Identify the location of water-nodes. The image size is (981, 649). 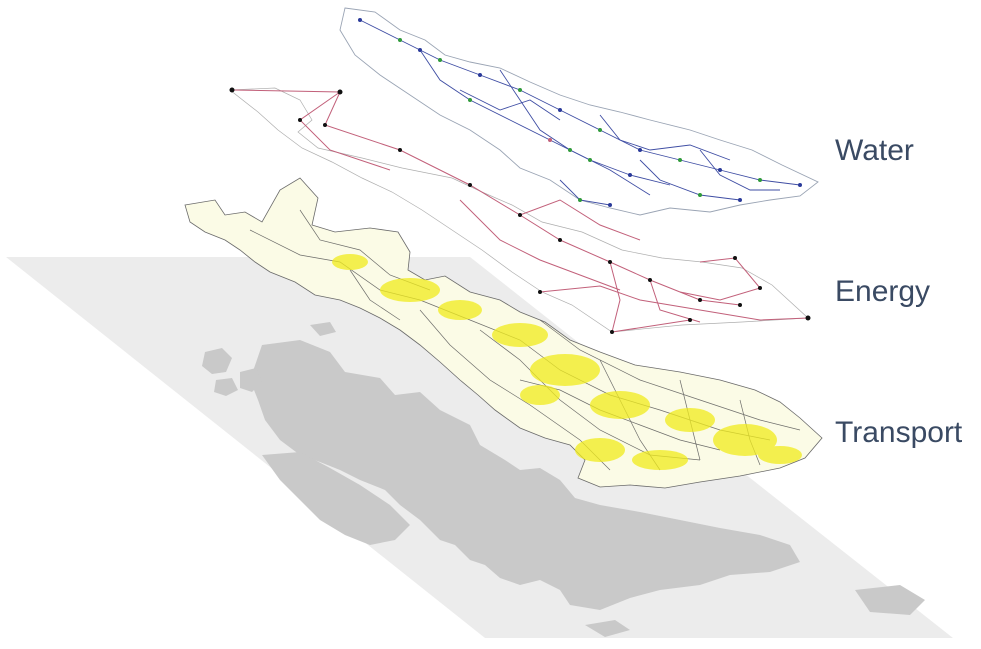
(580, 112).